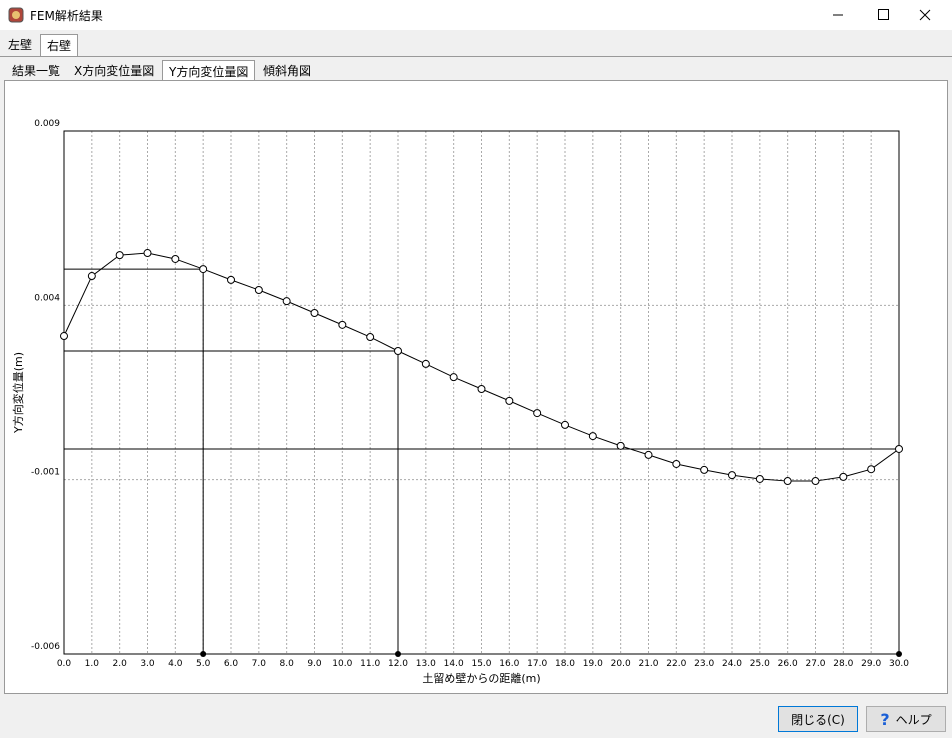 This screenshot has width=952, height=738. What do you see at coordinates (815, 664) in the screenshot?
I see `x-tick-label: 27.0` at bounding box center [815, 664].